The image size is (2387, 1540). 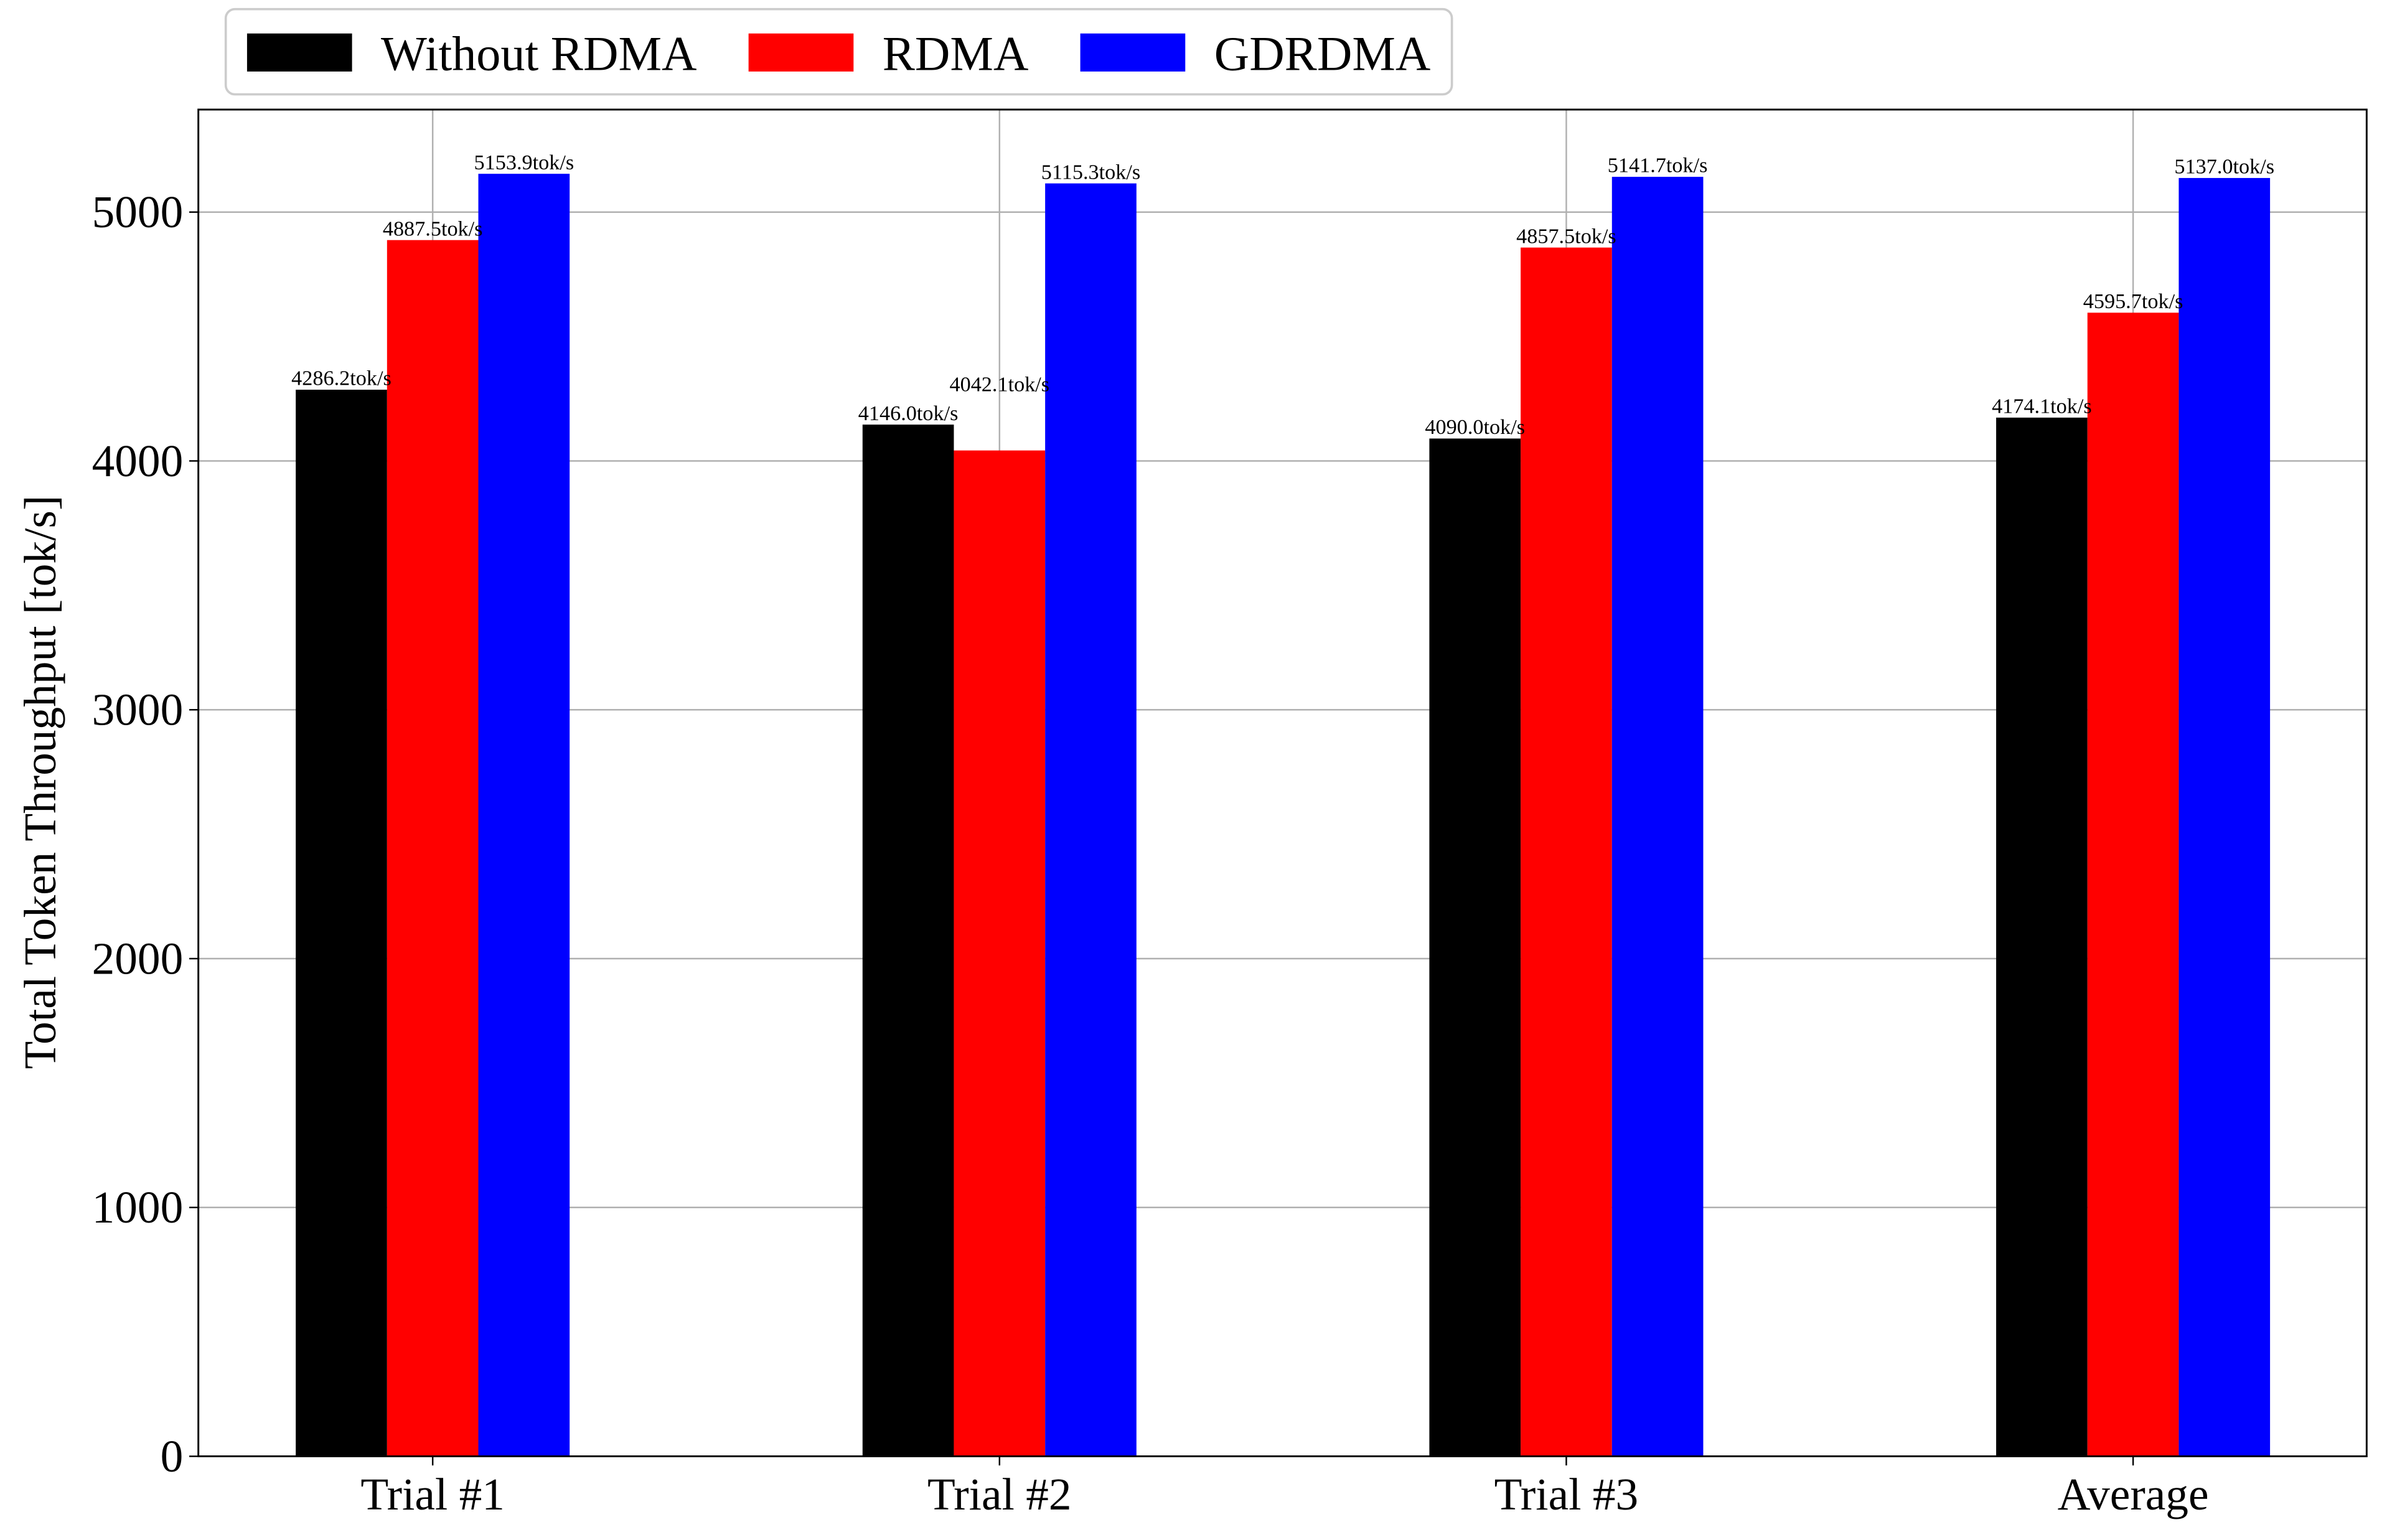 I want to click on y-tick-label: 1000, so click(x=138, y=1207).